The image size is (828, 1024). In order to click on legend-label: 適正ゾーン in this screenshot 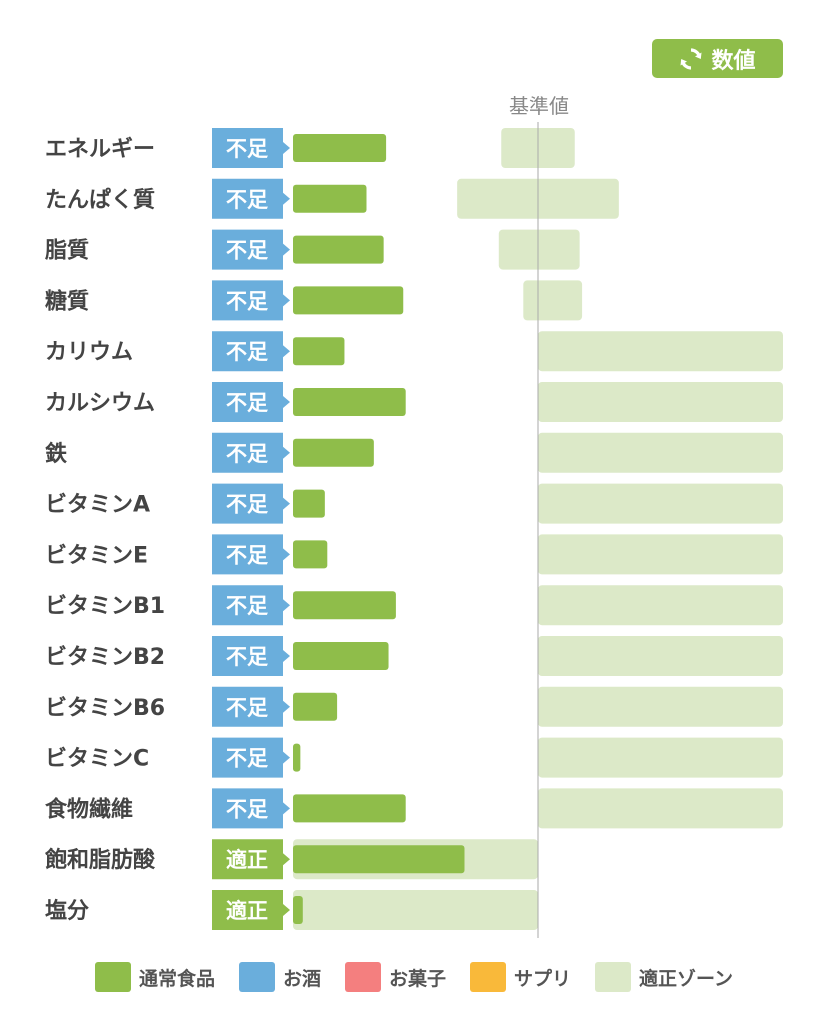, I will do `click(686, 978)`.